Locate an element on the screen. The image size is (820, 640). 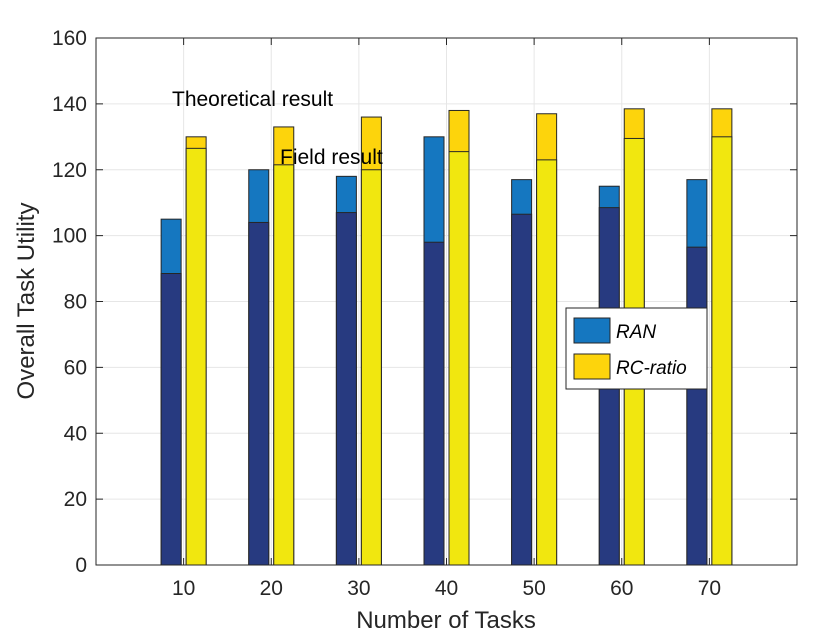
legend-label-ran: RAN is located at coordinates (636, 332).